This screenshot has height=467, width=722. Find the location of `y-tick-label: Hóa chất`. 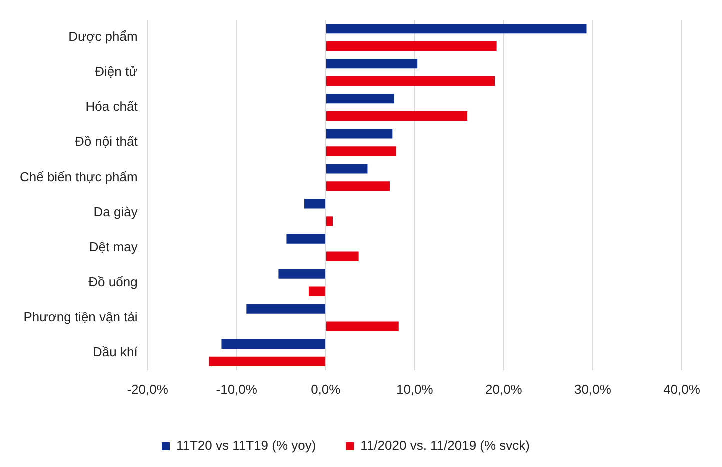

y-tick-label: Hóa chất is located at coordinates (112, 106).